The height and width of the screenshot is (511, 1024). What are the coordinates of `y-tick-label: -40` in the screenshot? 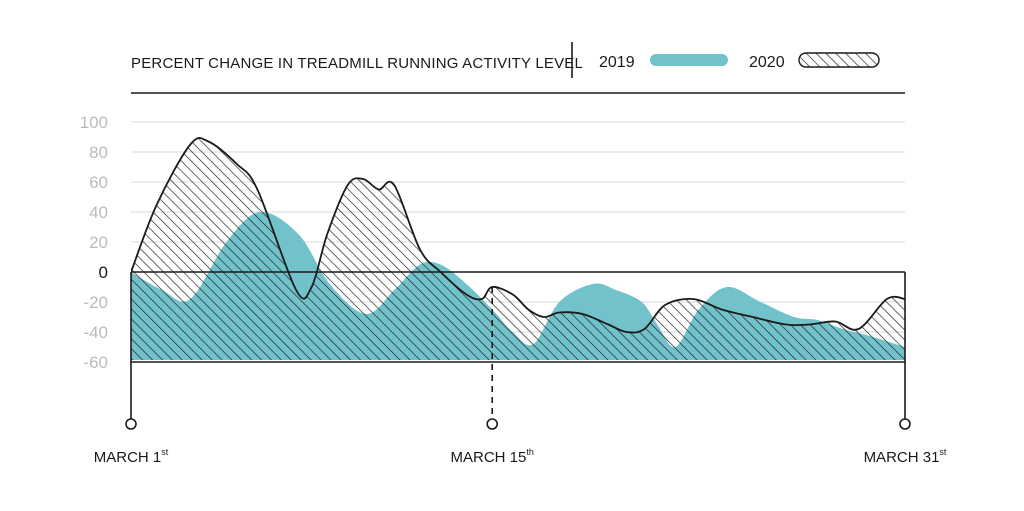 It's located at (95, 332).